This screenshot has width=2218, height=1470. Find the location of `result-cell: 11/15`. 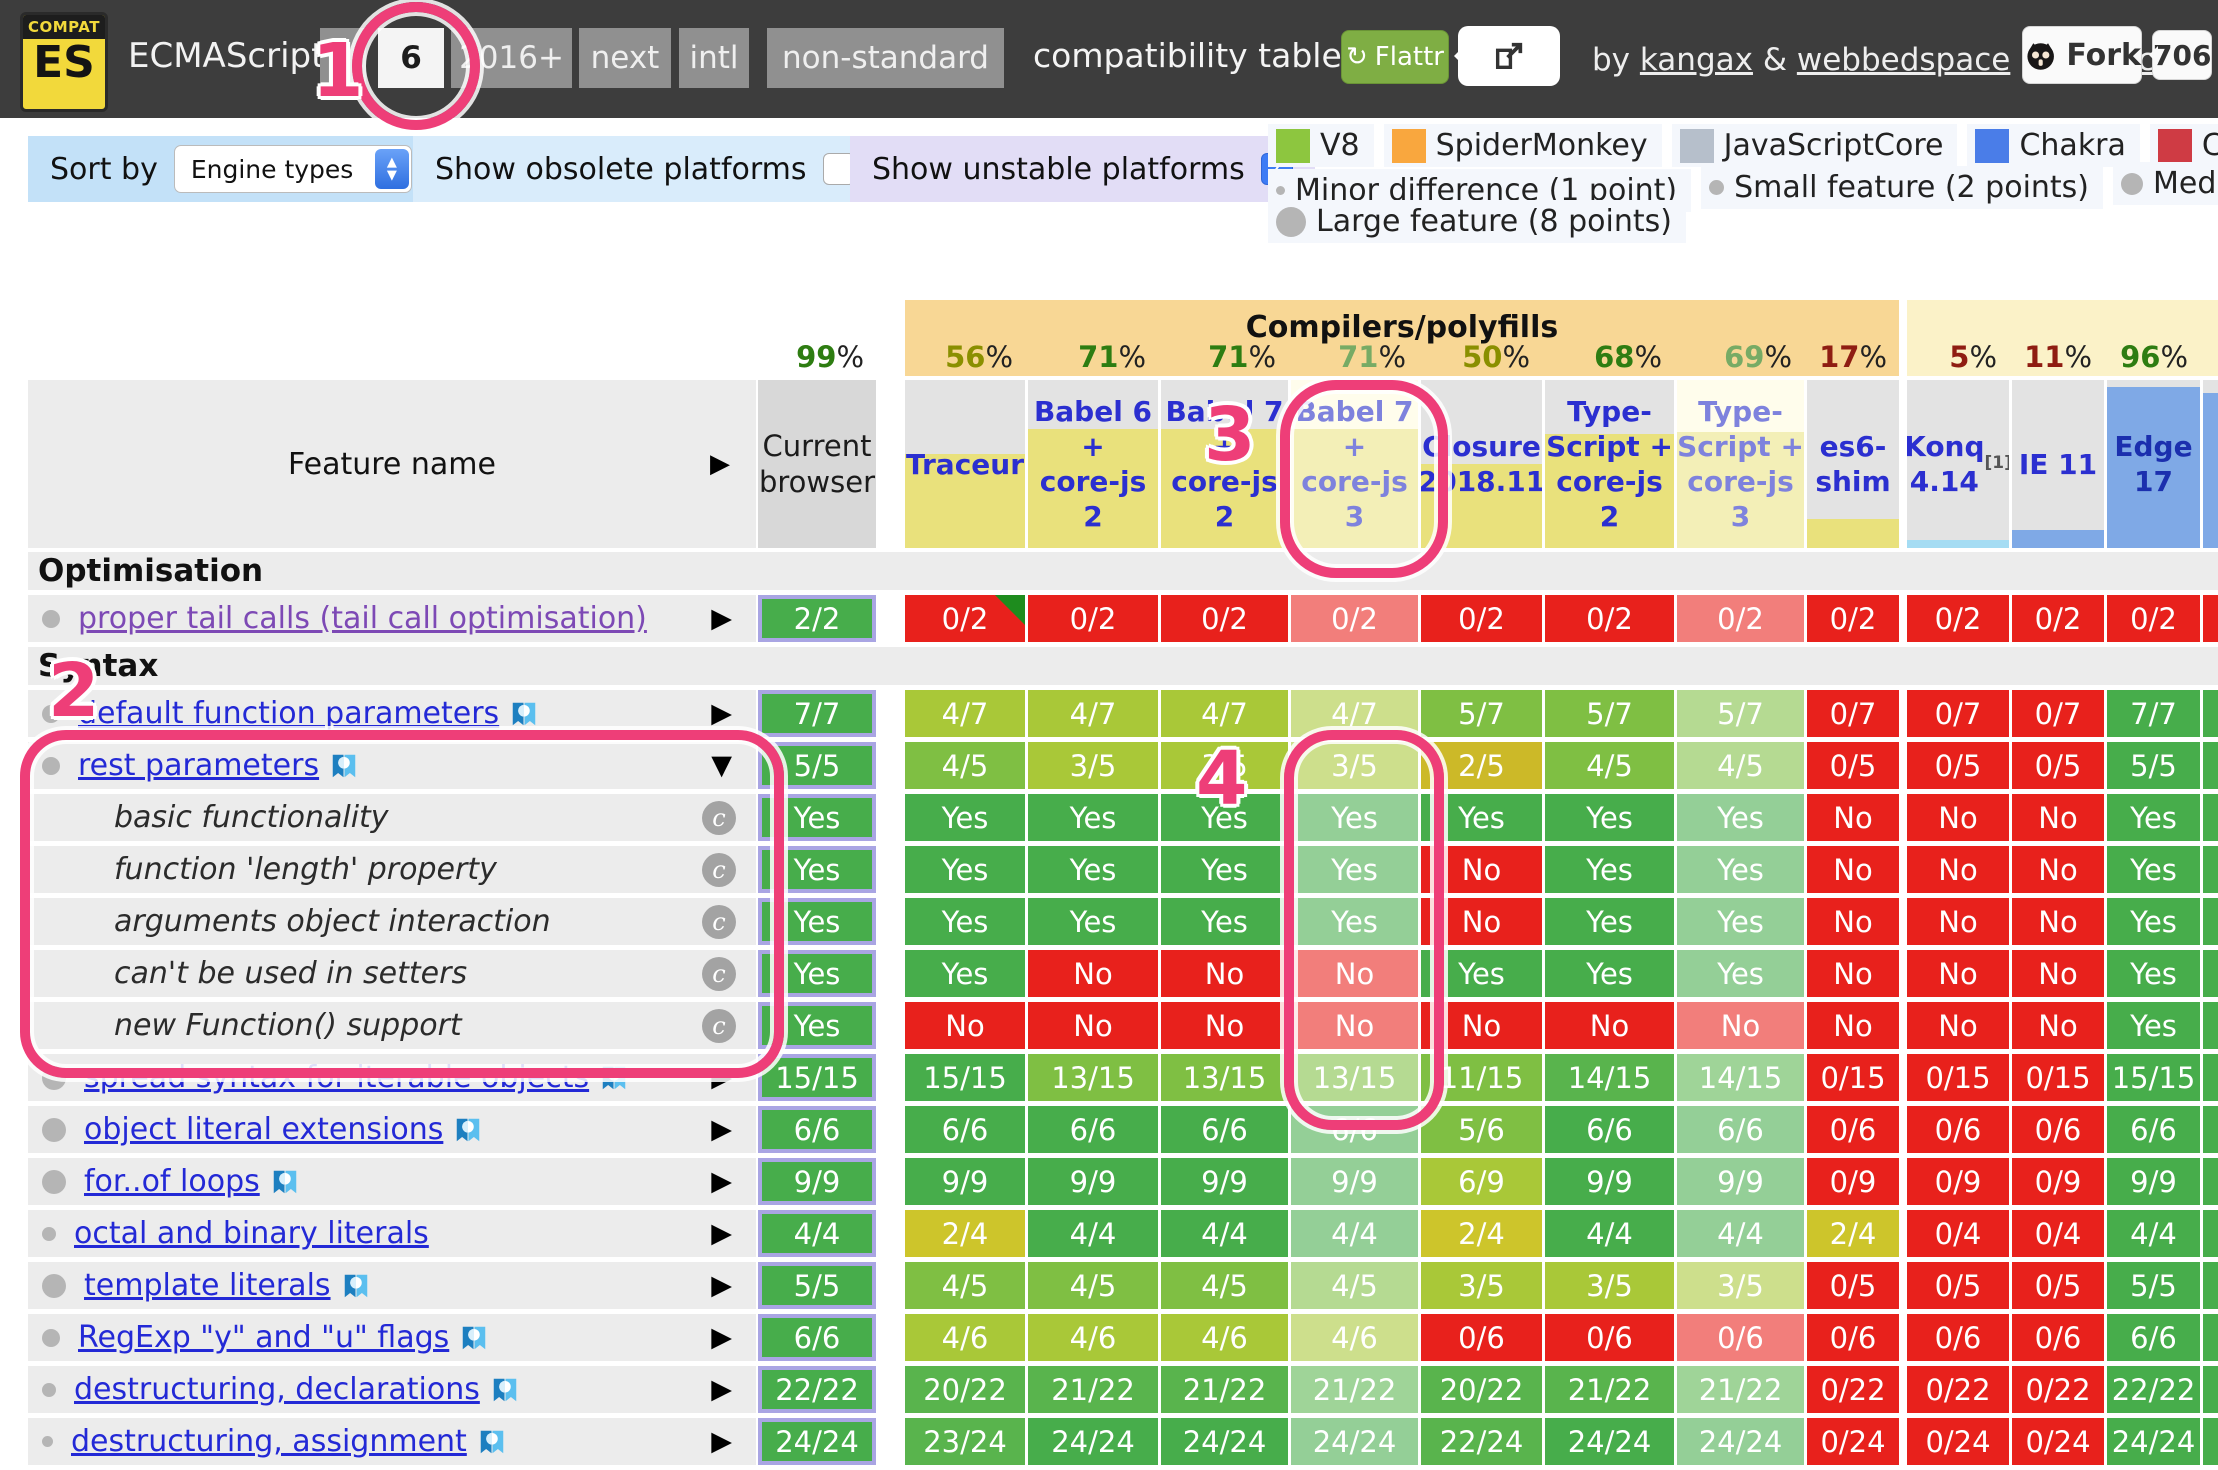

result-cell: 11/15 is located at coordinates (1481, 1077).